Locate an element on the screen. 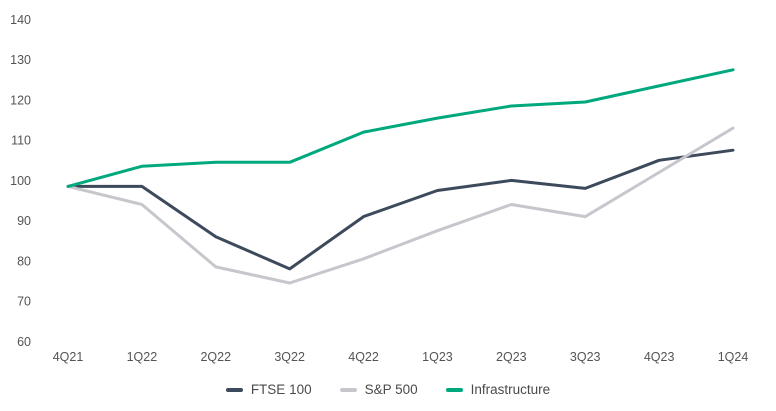 The width and height of the screenshot is (776, 411). x-axis-label: 3Q23 is located at coordinates (585, 357).